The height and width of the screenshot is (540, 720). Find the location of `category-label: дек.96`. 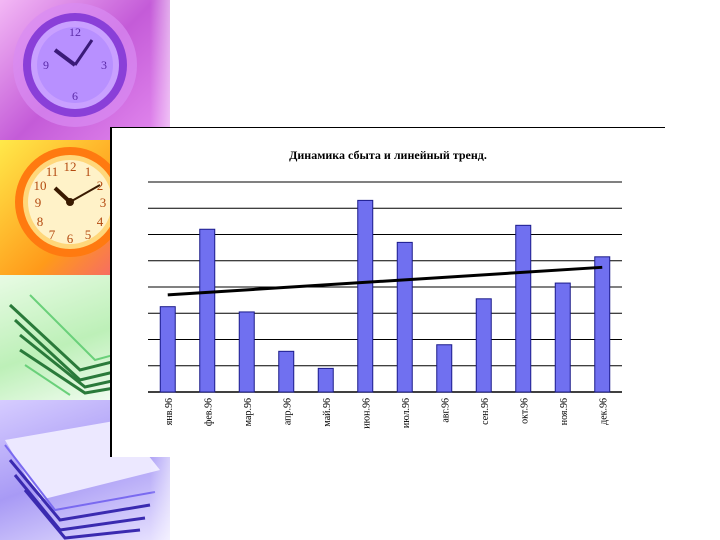

category-label: дек.96 is located at coordinates (603, 411).